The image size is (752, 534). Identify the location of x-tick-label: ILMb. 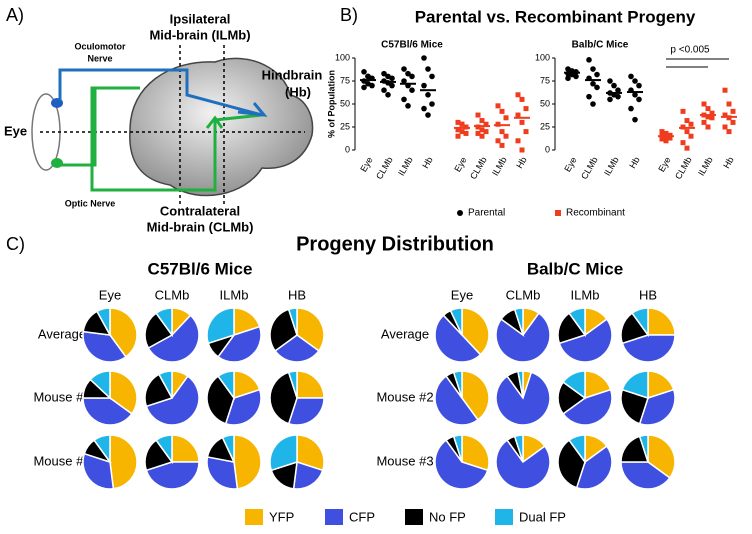
(405, 166).